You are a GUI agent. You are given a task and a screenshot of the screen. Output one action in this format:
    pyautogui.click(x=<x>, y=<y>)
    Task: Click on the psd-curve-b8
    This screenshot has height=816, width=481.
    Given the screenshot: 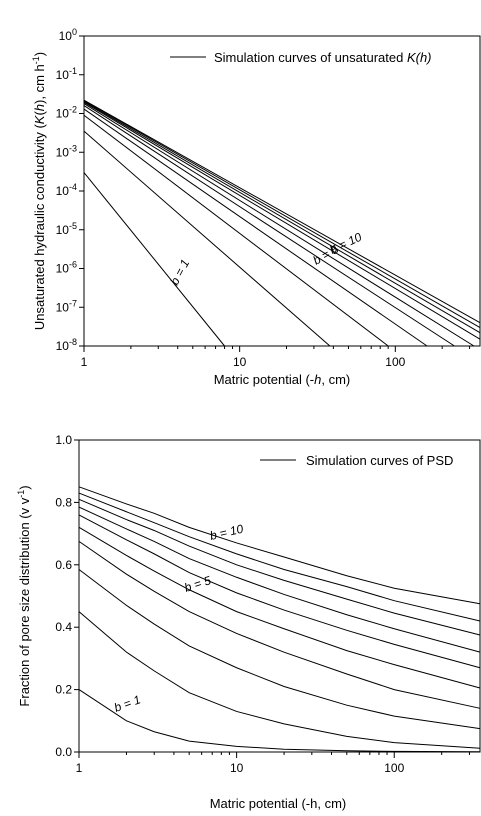 What is the action you would take?
    pyautogui.click(x=279, y=567)
    